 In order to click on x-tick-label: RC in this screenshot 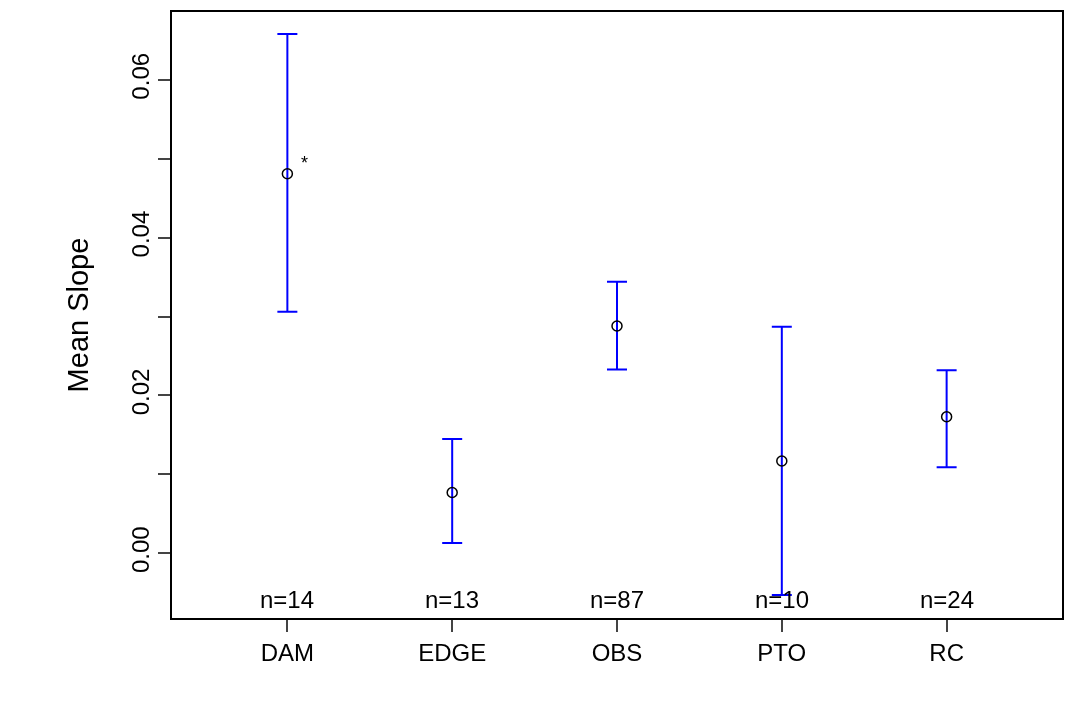, I will do `click(946, 652)`.